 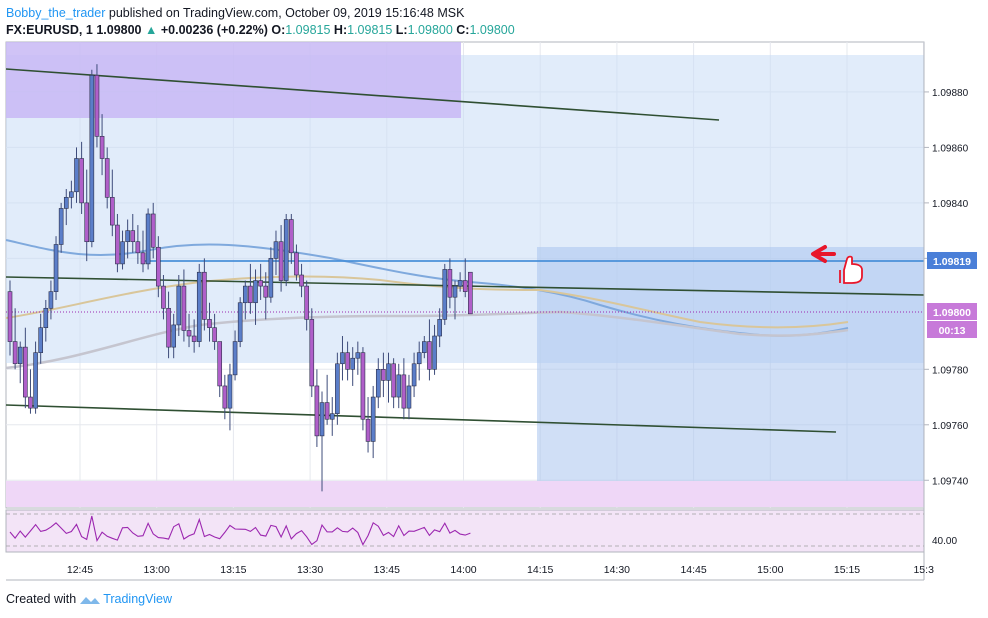 What do you see at coordinates (421, 418) in the screenshot?
I see `channel-bottom-line` at bounding box center [421, 418].